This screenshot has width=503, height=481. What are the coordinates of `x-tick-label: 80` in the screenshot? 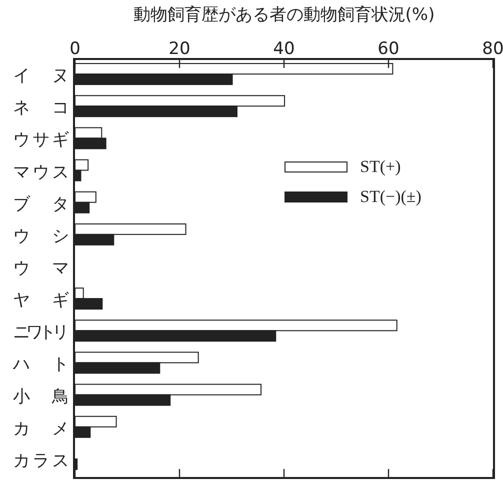 It's located at (492, 49).